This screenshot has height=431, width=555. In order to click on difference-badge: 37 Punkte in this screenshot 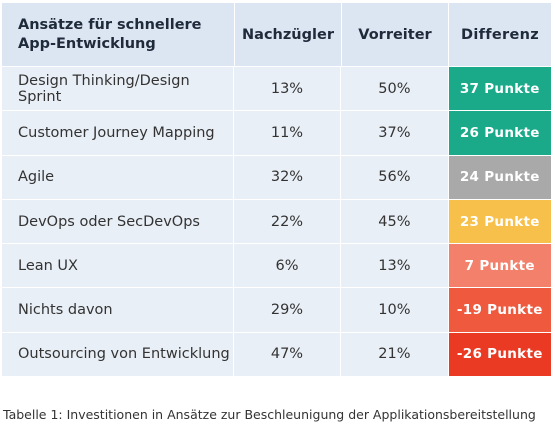, I will do `click(499, 89)`.